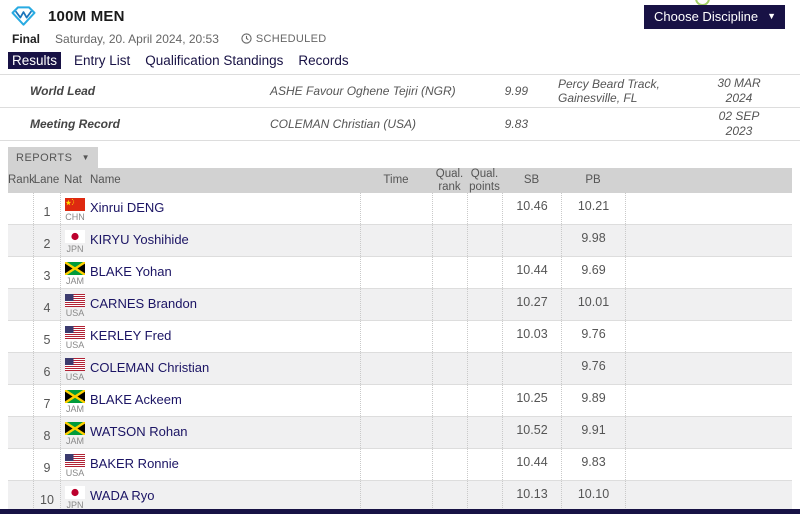 This screenshot has width=800, height=514. What do you see at coordinates (400, 465) in the screenshot?
I see `table-row: 9 USA BAKER Ronnie 10.44 9.83` at bounding box center [400, 465].